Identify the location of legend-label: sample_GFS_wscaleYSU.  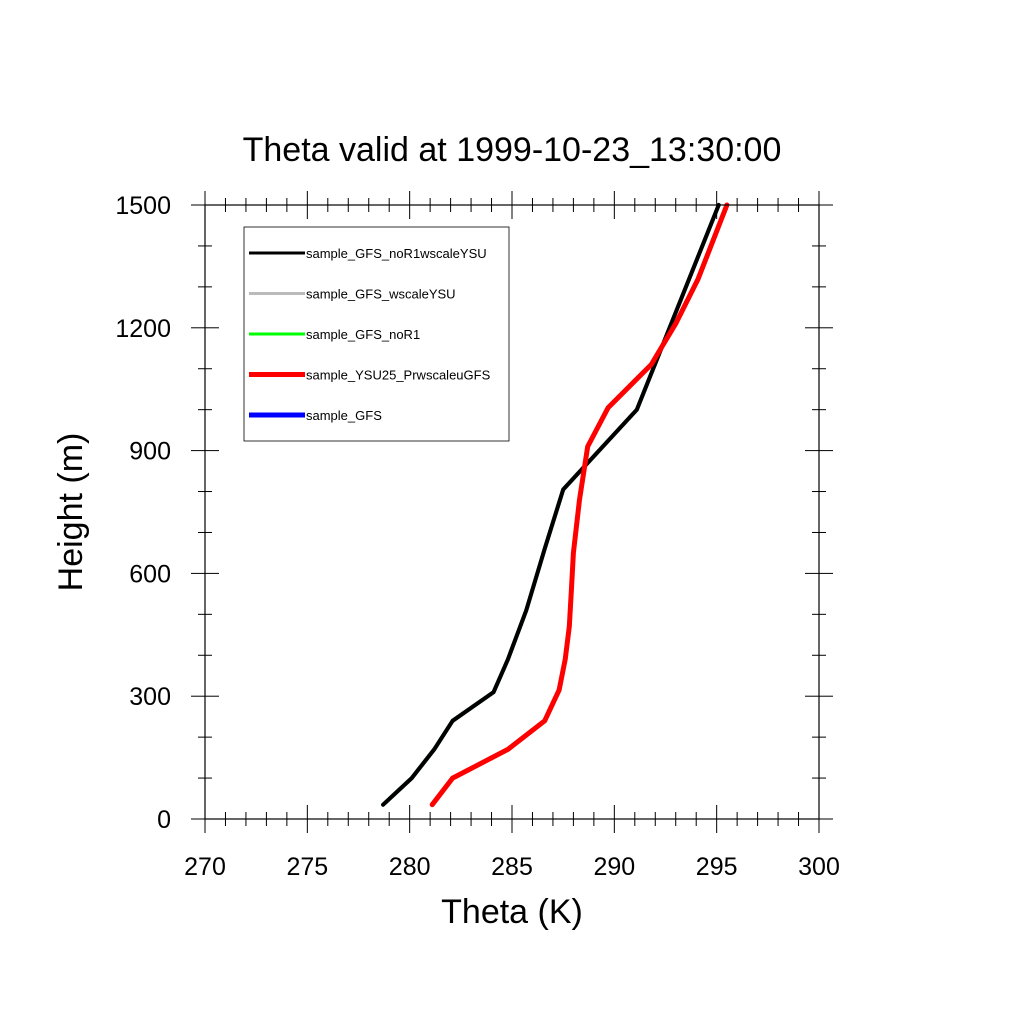
(381, 294).